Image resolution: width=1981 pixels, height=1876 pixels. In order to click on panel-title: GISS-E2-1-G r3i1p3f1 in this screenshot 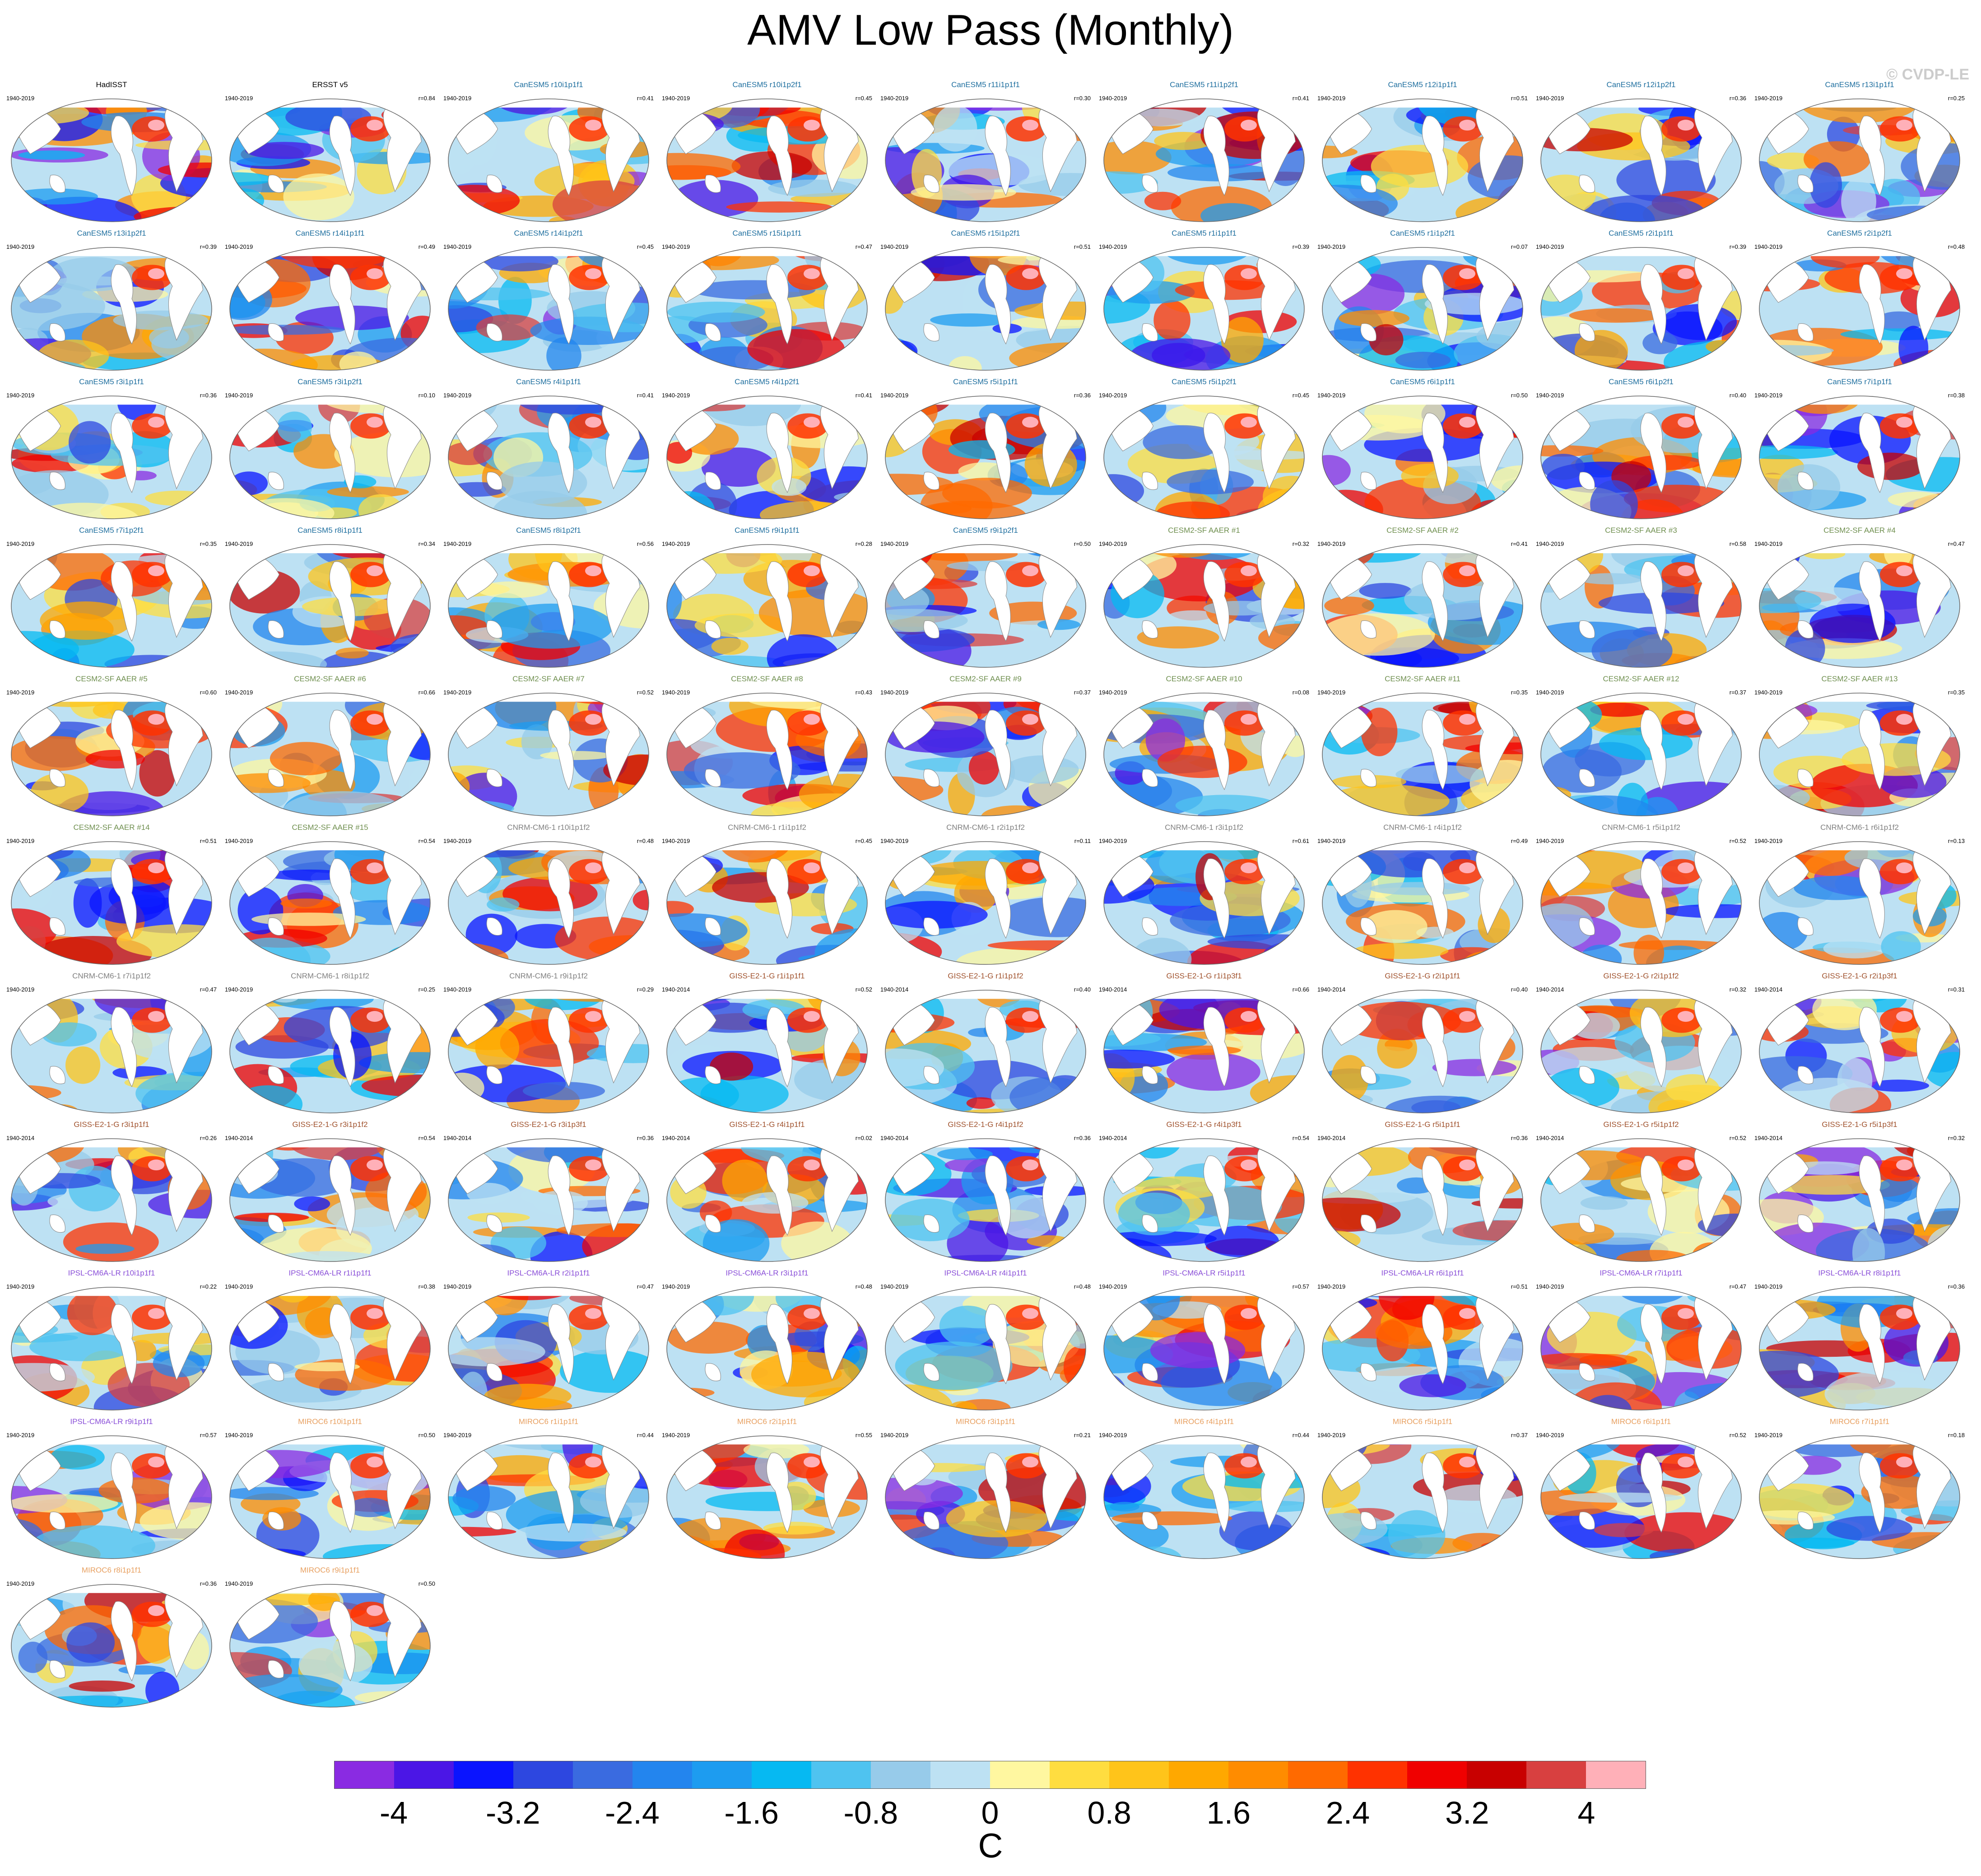, I will do `click(548, 1124)`.